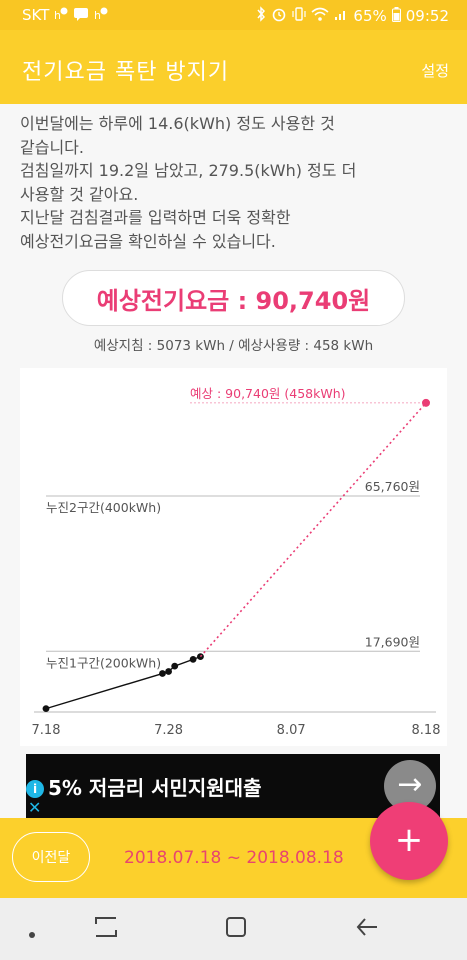  What do you see at coordinates (35, 807) in the screenshot?
I see `close-icon: ✕` at bounding box center [35, 807].